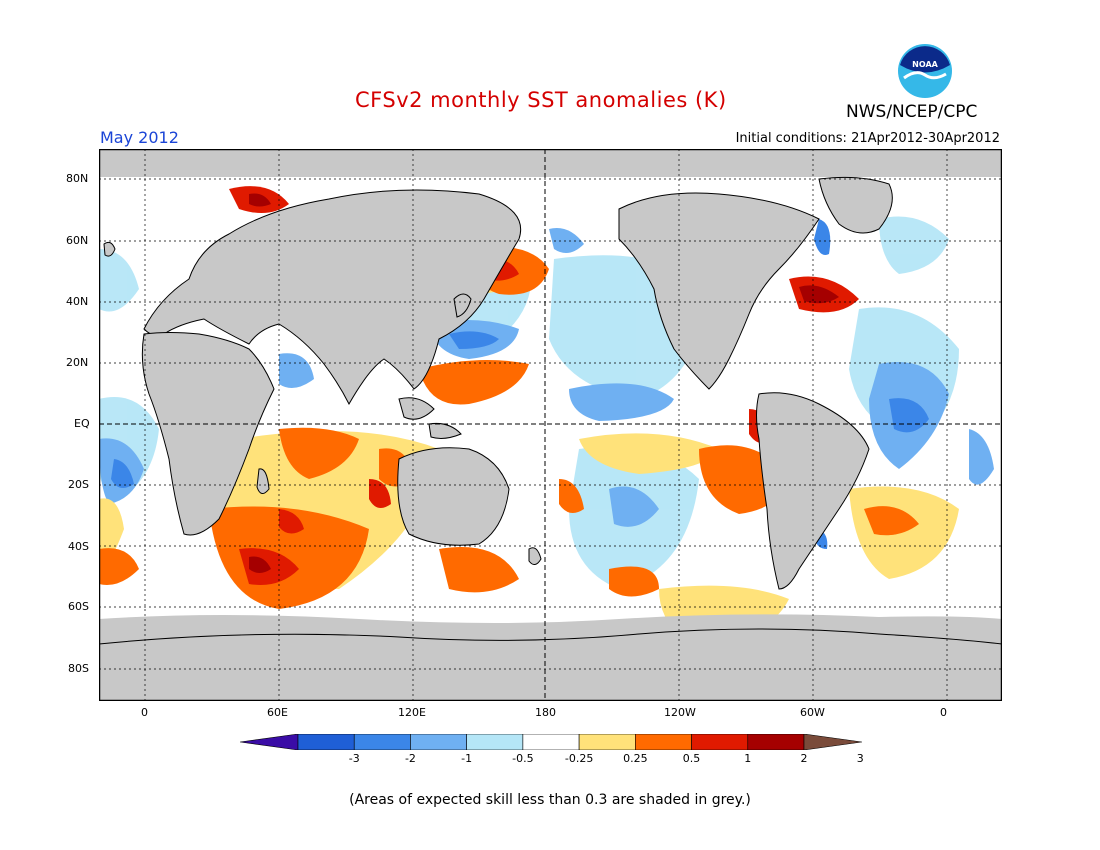  Describe the element at coordinates (860, 758) in the screenshot. I see `colorbar-tick-label: 3` at that location.